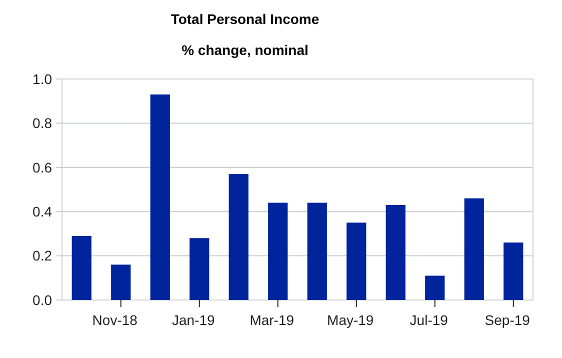 The image size is (562, 358). I want to click on y-tick-label: 0.8, so click(42, 123).